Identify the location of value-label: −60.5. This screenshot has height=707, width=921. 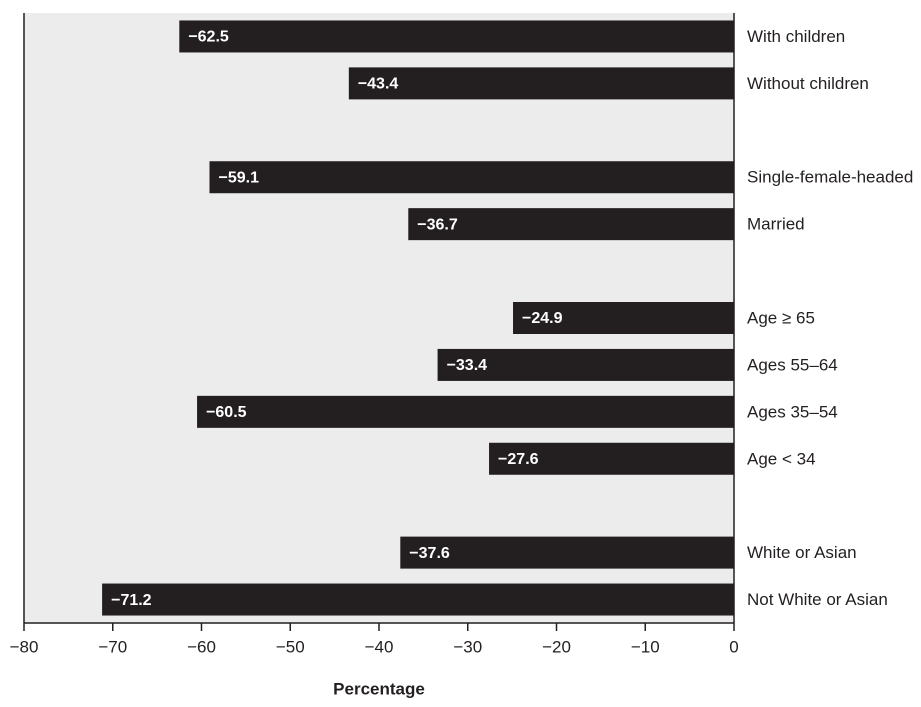
(226, 412).